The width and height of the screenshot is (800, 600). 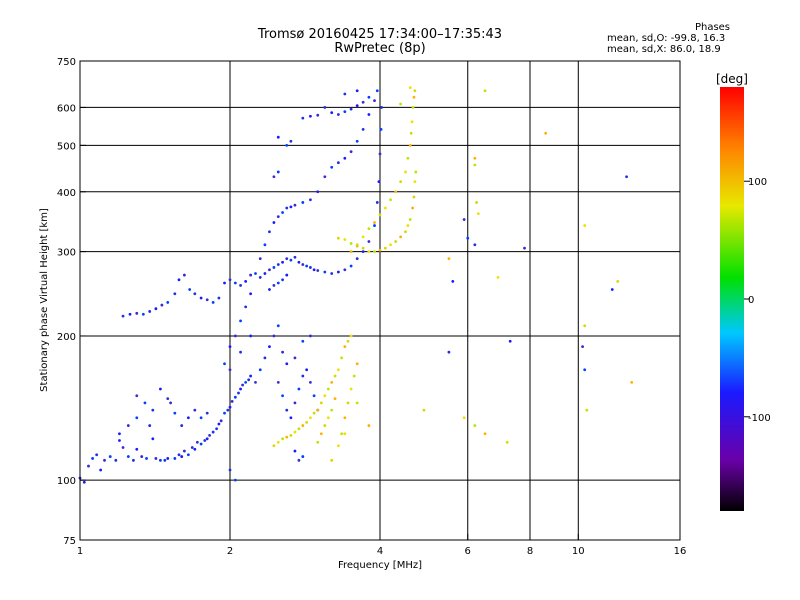 I want to click on y-tick-label: 200, so click(x=66, y=337).